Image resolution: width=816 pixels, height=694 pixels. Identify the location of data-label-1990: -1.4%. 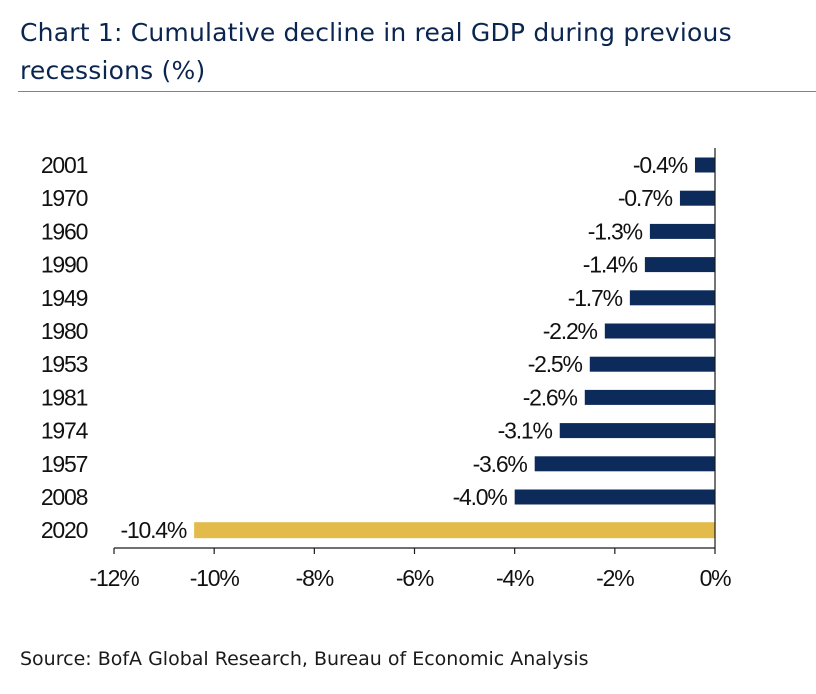
(610, 265).